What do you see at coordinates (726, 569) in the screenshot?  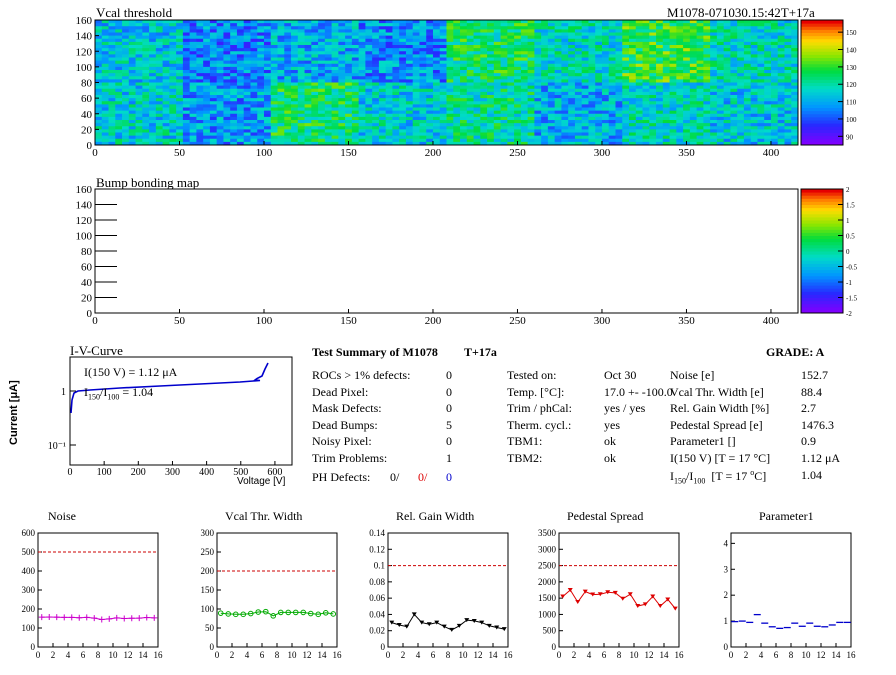 I see `y-tick-label: 3` at bounding box center [726, 569].